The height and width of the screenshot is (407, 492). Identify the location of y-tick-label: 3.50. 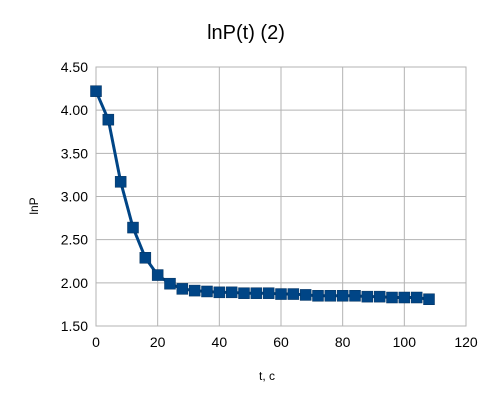
(74, 153).